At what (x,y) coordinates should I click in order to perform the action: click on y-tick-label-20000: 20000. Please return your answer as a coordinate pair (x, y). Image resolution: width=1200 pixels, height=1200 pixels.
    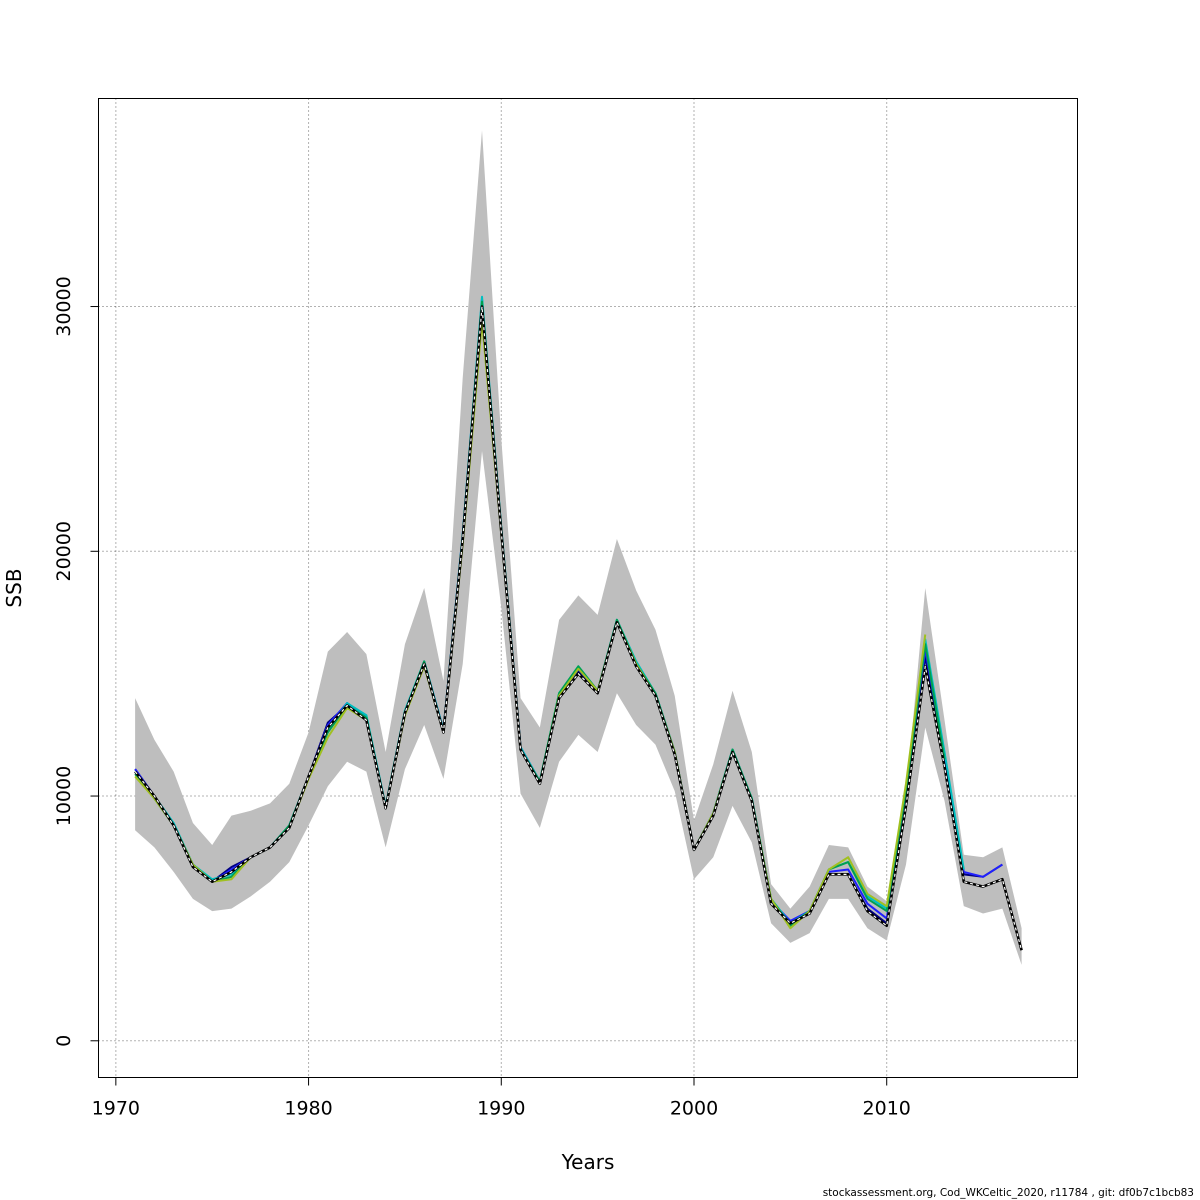
    Looking at the image, I should click on (64, 551).